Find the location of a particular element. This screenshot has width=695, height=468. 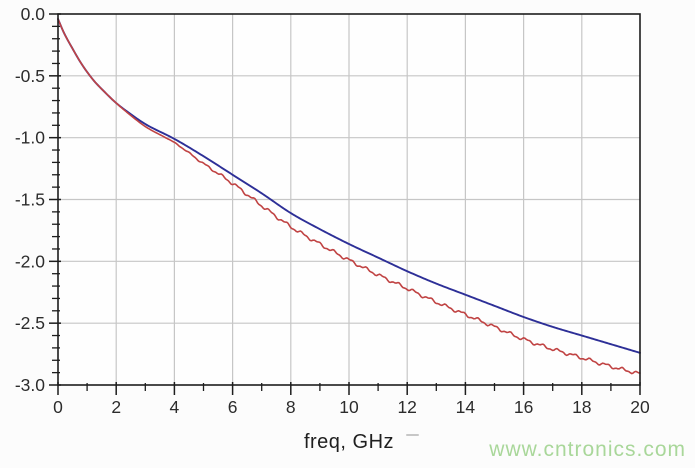

y-tick-label: -1.0 is located at coordinates (30, 138).